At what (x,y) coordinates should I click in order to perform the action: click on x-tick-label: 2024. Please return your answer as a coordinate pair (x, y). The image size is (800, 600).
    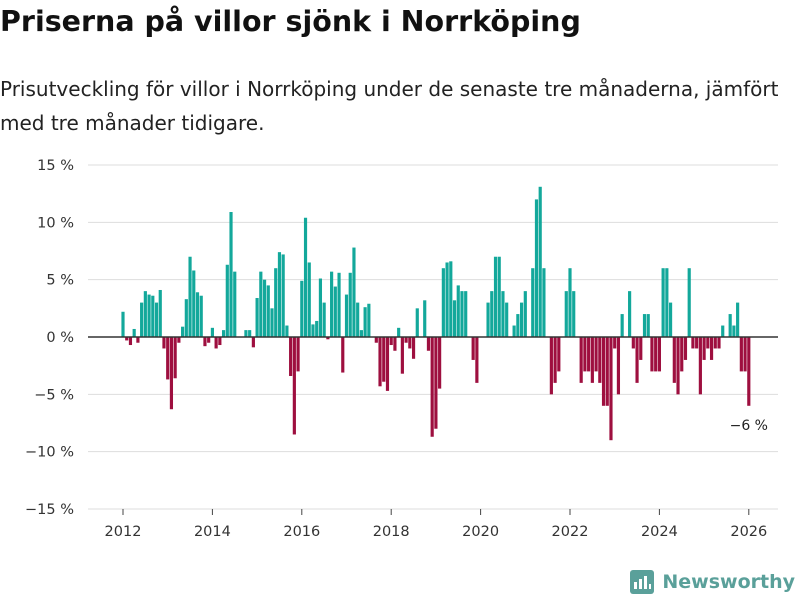
    Looking at the image, I should click on (659, 532).